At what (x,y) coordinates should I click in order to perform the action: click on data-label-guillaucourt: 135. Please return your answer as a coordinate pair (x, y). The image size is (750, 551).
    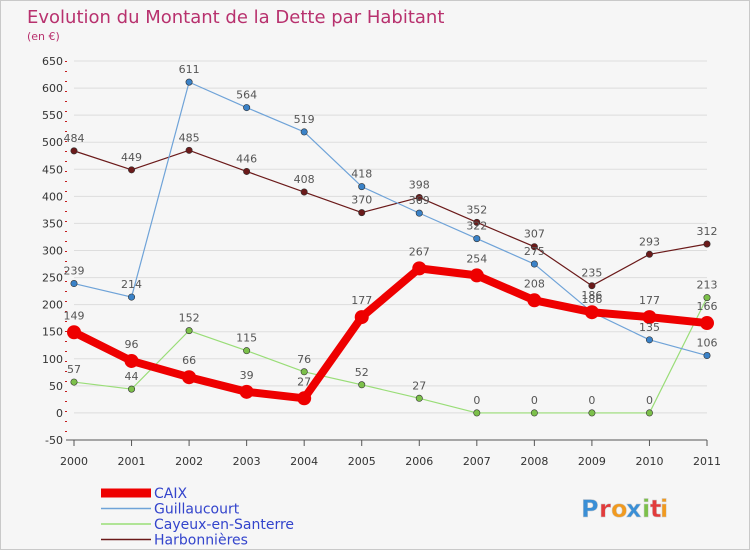
    Looking at the image, I should click on (649, 327).